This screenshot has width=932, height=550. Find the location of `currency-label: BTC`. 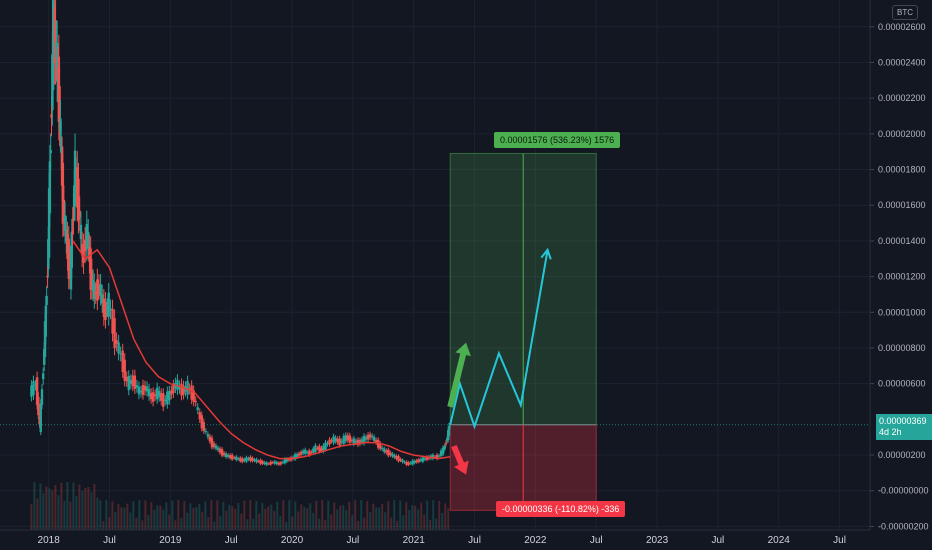

currency-label: BTC is located at coordinates (905, 12).